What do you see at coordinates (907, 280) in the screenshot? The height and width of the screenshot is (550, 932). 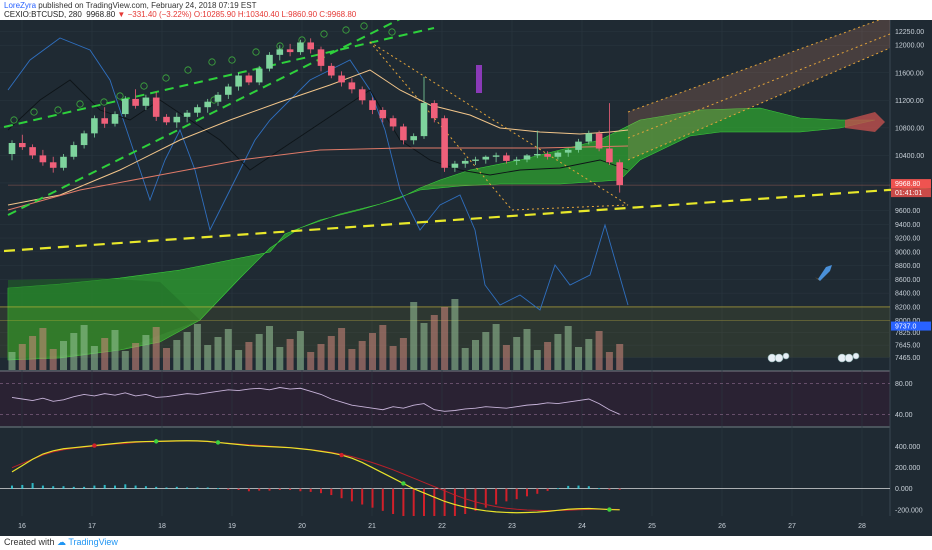 I see `price-tick-label: 8600.00` at bounding box center [907, 280].